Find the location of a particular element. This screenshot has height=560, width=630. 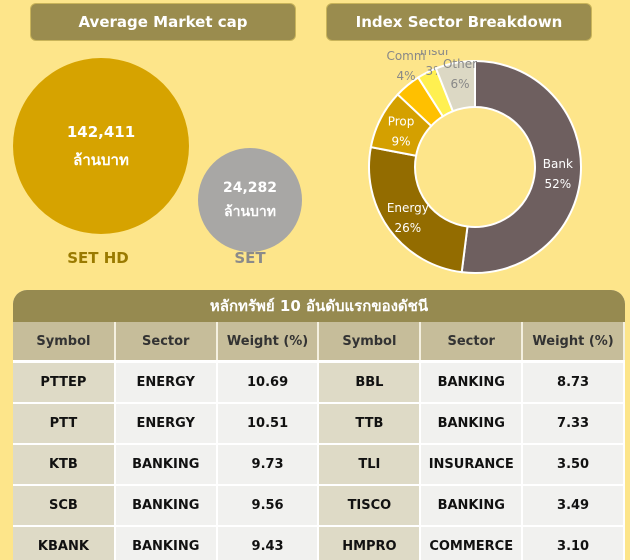

symbol-cell: KTB is located at coordinates (64, 465).